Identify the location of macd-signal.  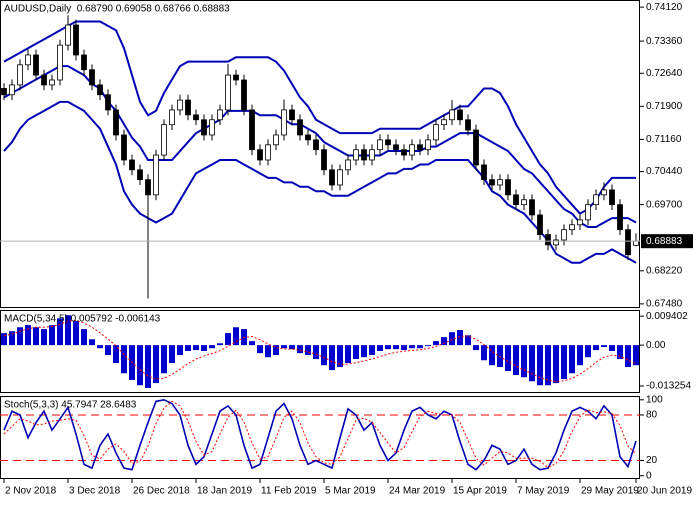
(320, 351).